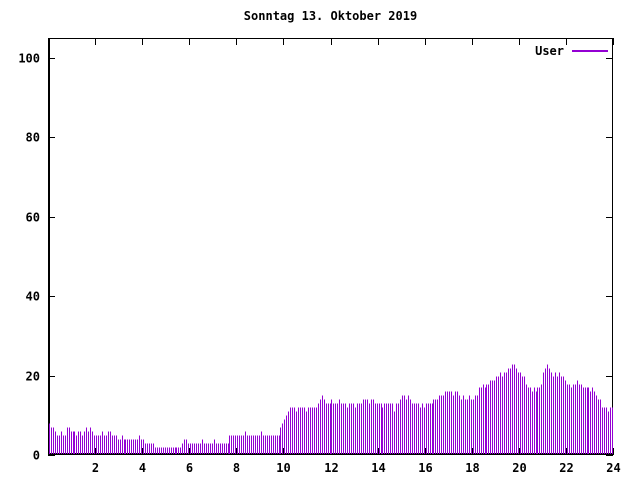 The image size is (640, 480). I want to click on x-tick-label: 10, so click(283, 468).